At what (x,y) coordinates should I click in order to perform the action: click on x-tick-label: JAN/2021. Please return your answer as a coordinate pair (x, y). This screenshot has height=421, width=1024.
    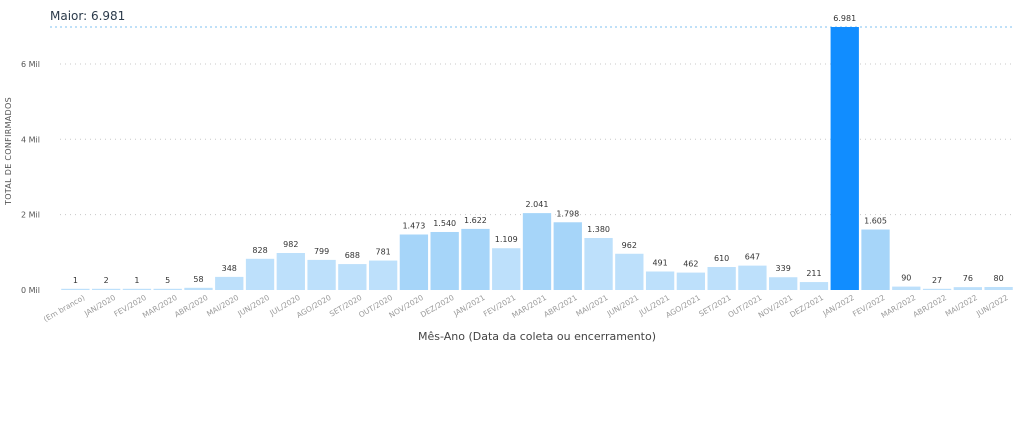
    Looking at the image, I should click on (468, 306).